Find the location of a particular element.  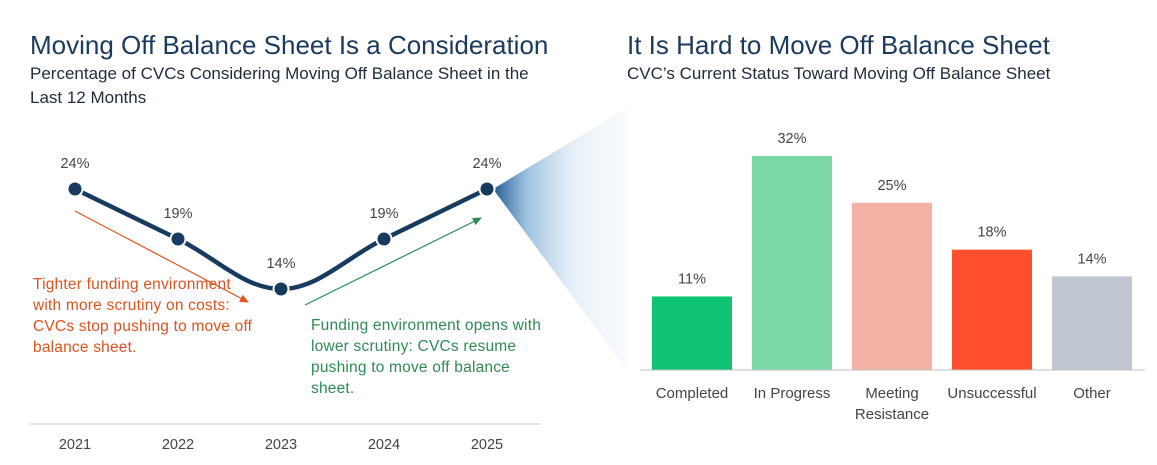

rise-arrow is located at coordinates (393, 261).